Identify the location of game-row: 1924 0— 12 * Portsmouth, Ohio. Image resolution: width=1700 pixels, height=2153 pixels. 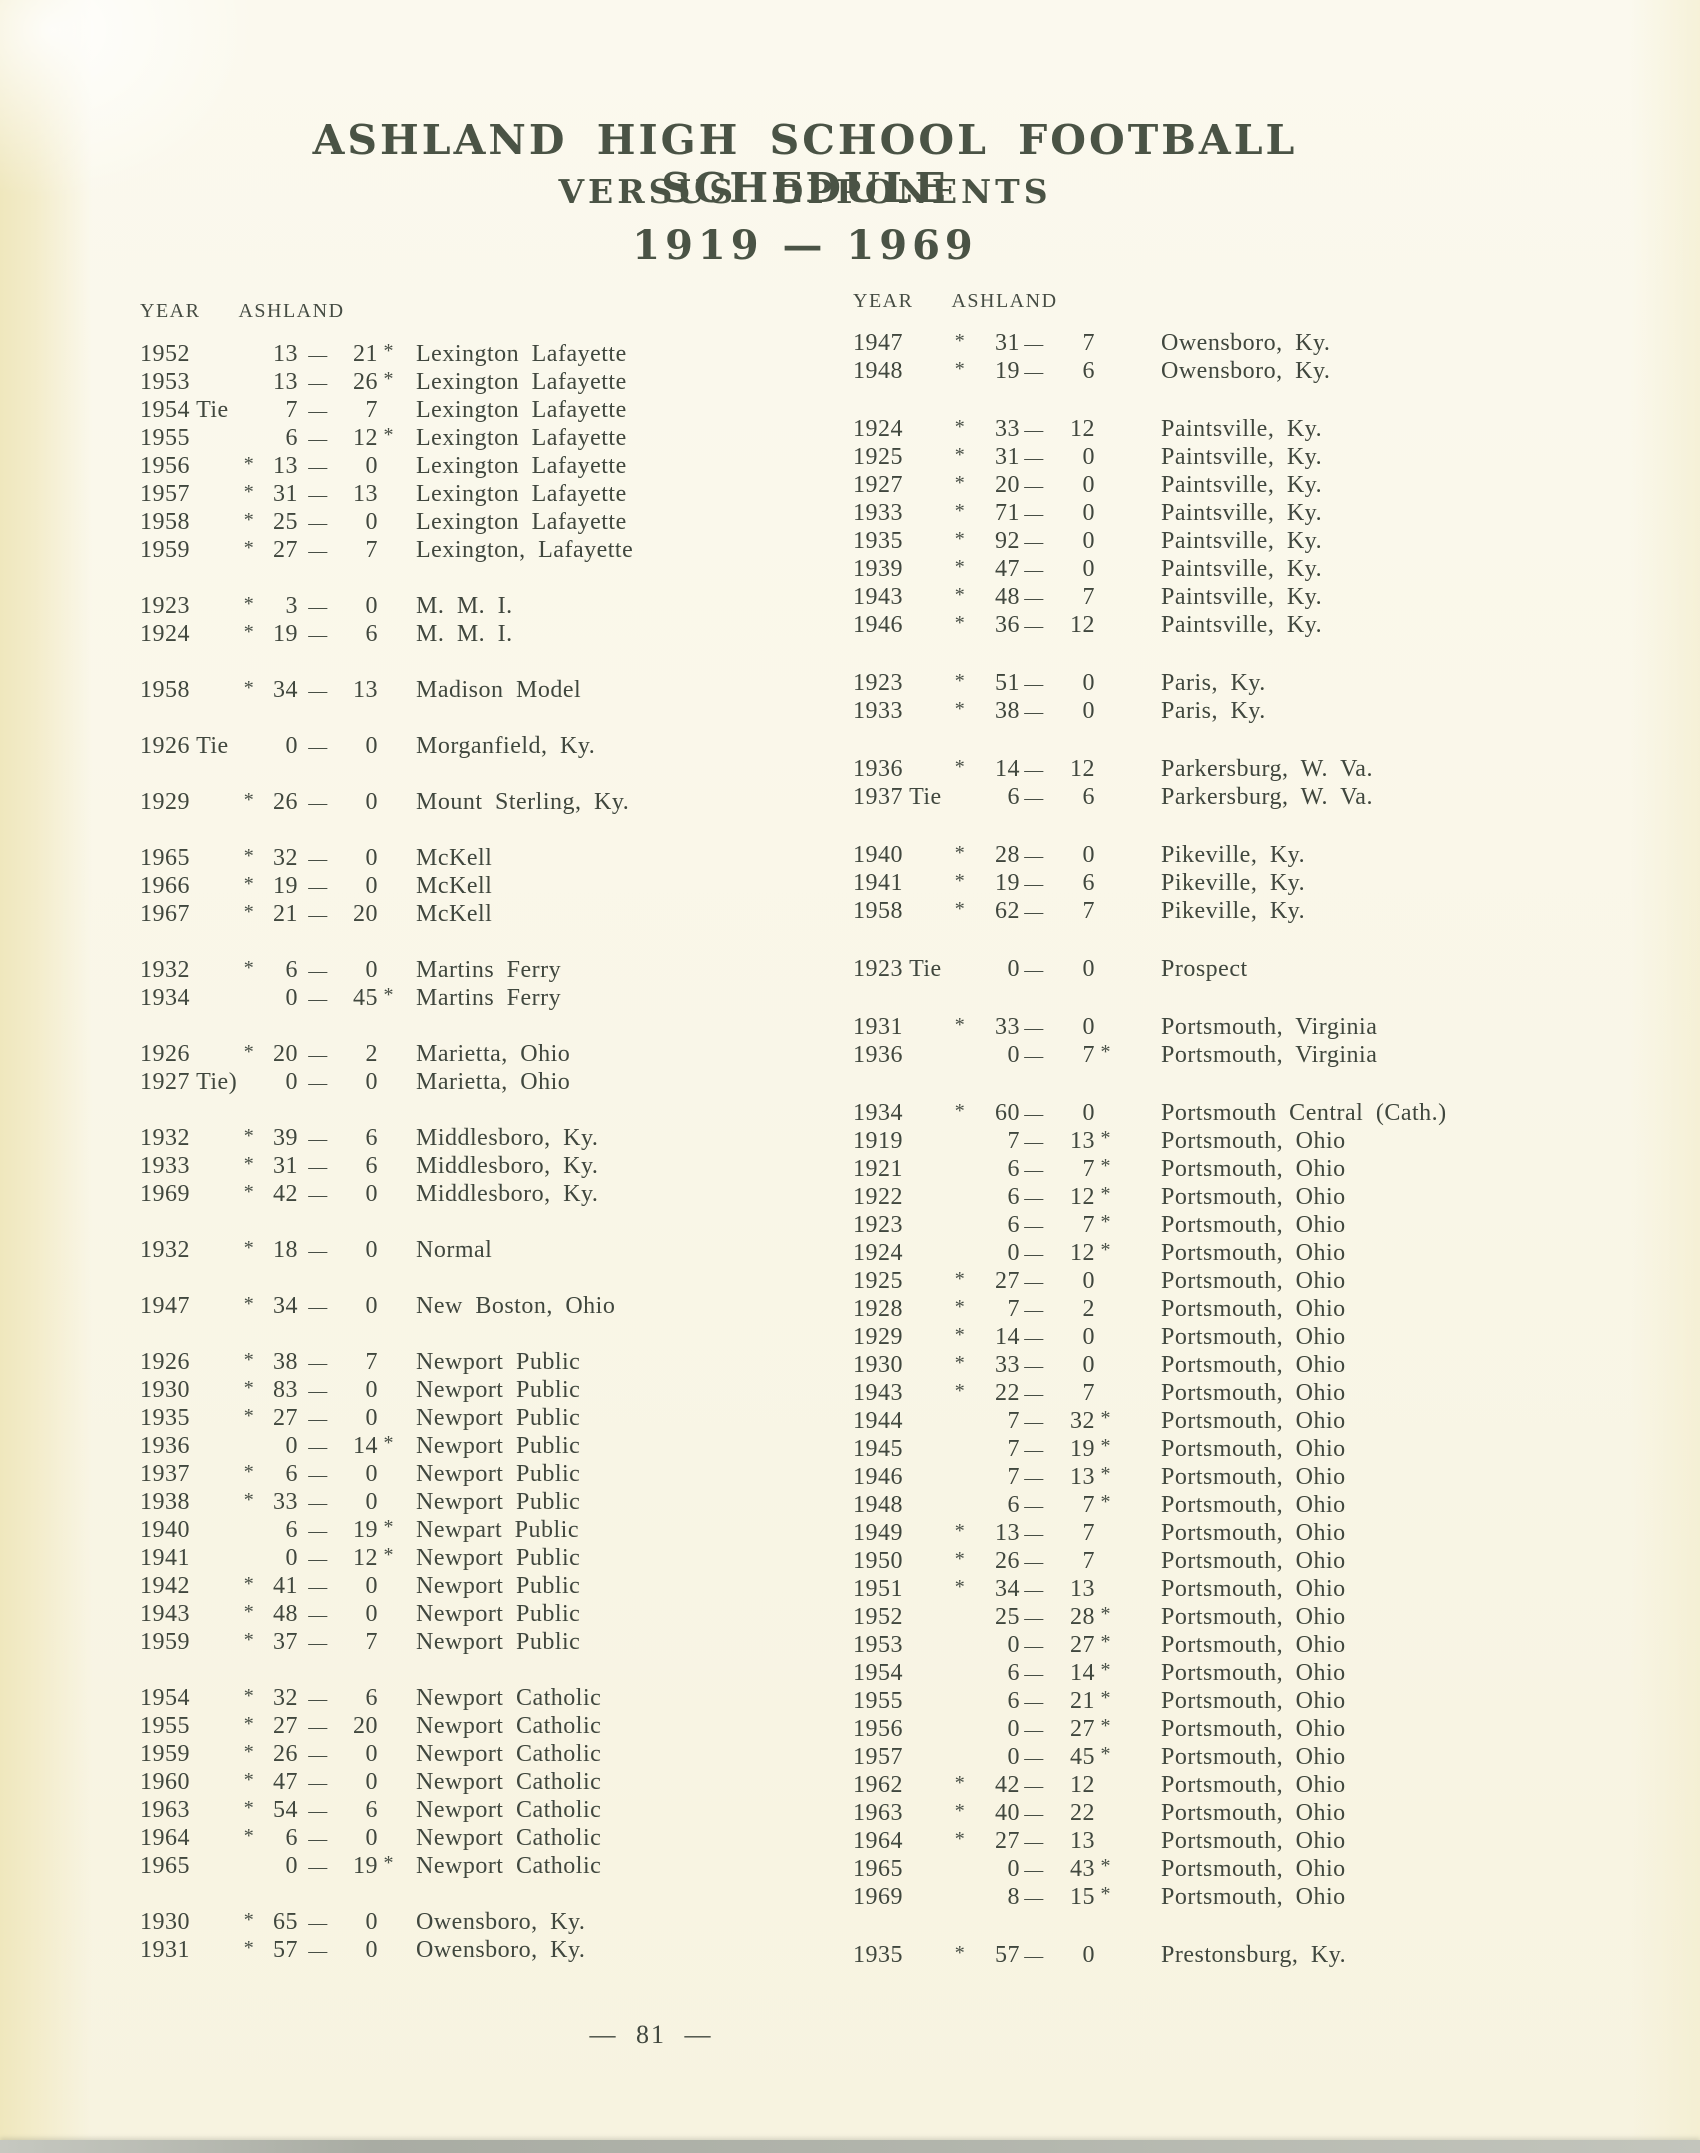
(1150, 1253).